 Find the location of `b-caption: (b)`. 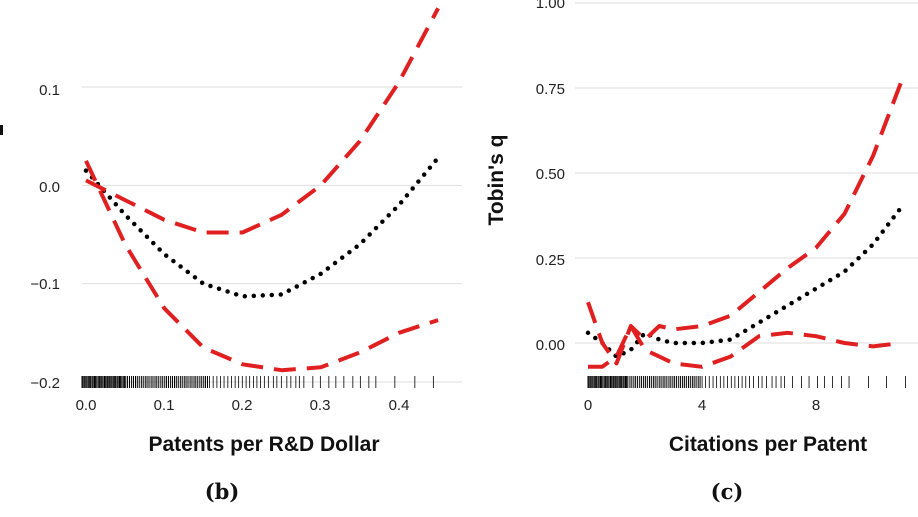

b-caption: (b) is located at coordinates (222, 491).